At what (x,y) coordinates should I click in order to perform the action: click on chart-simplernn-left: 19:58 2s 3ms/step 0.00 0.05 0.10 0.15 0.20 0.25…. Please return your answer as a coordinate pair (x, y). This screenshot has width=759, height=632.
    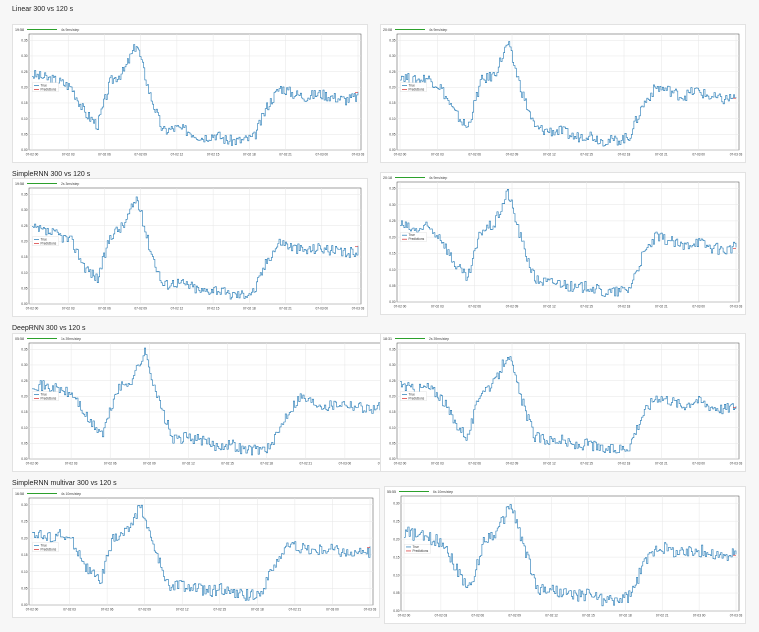
    Looking at the image, I should click on (190, 246).